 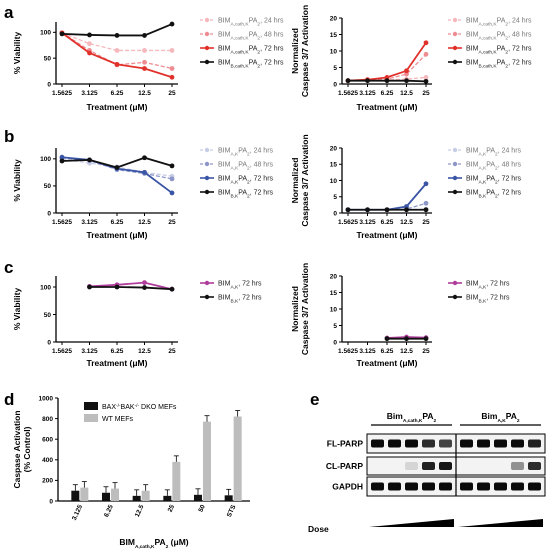 I want to click on panel-letter-c: c, so click(x=8, y=267).